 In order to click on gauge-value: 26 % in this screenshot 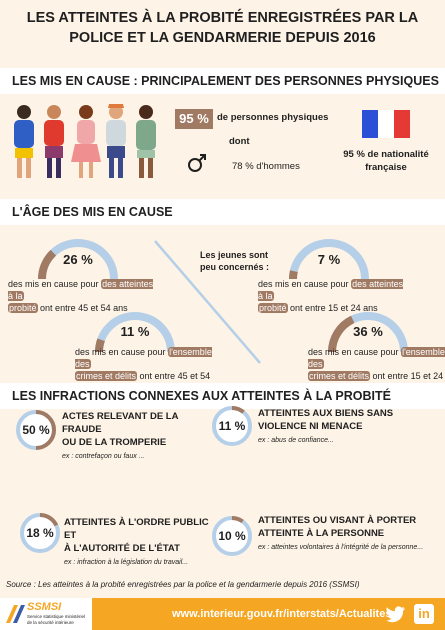, I will do `click(78, 259)`.